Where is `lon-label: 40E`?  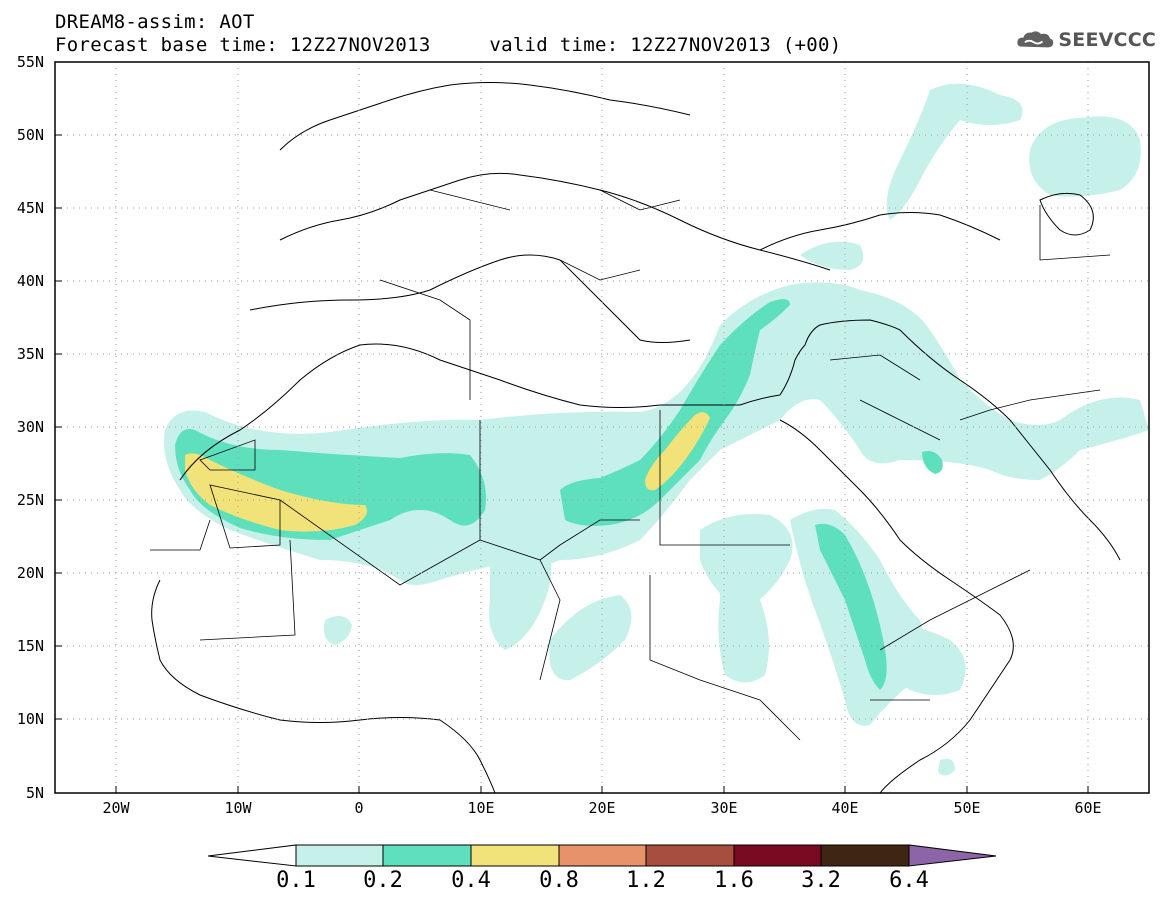 lon-label: 40E is located at coordinates (845, 808).